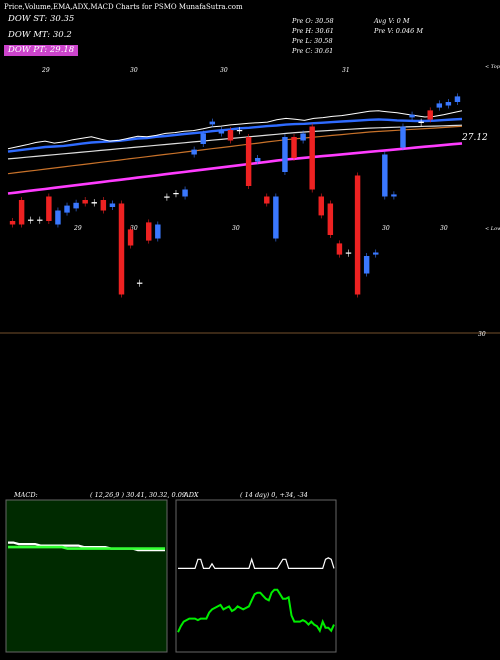 The height and width of the screenshot is (660, 500). What do you see at coordinates (313, 21) in the screenshot?
I see `ohlc-open: Pre O: 30.58` at bounding box center [313, 21].